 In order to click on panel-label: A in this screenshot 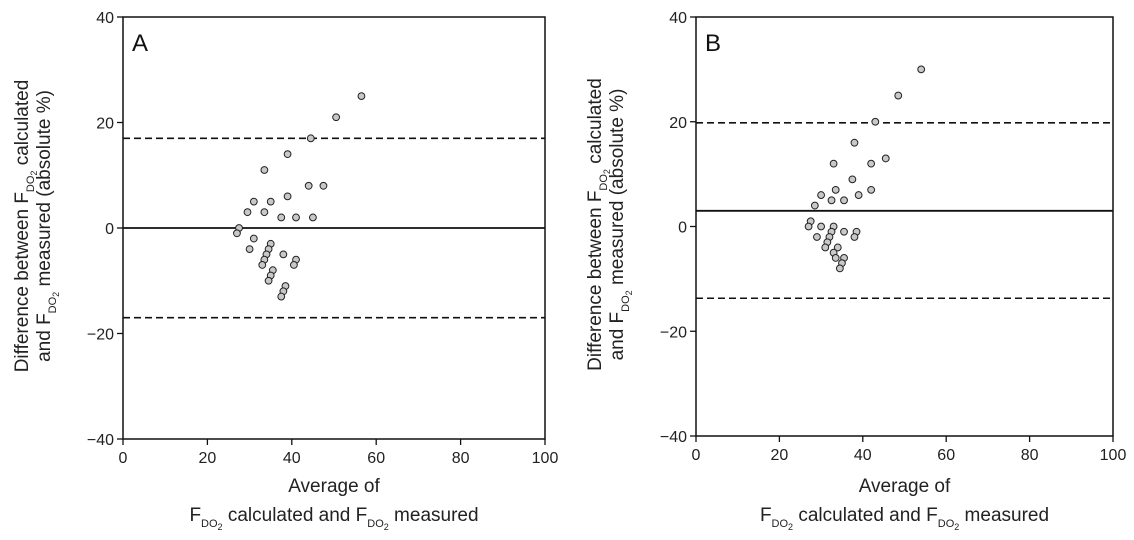, I will do `click(140, 43)`.